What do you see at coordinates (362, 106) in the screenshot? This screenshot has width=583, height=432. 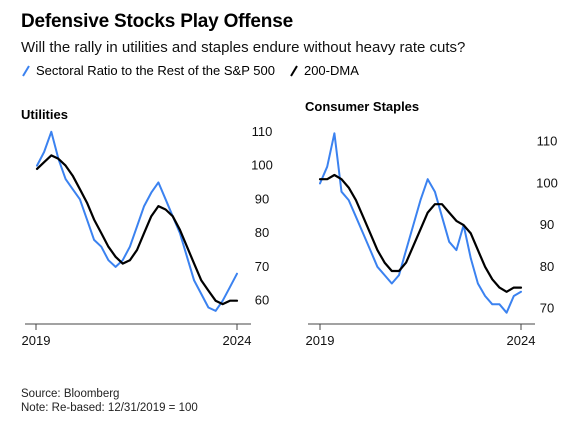 I see `panel-title-consumer-staples: Consumer Staples` at bounding box center [362, 106].